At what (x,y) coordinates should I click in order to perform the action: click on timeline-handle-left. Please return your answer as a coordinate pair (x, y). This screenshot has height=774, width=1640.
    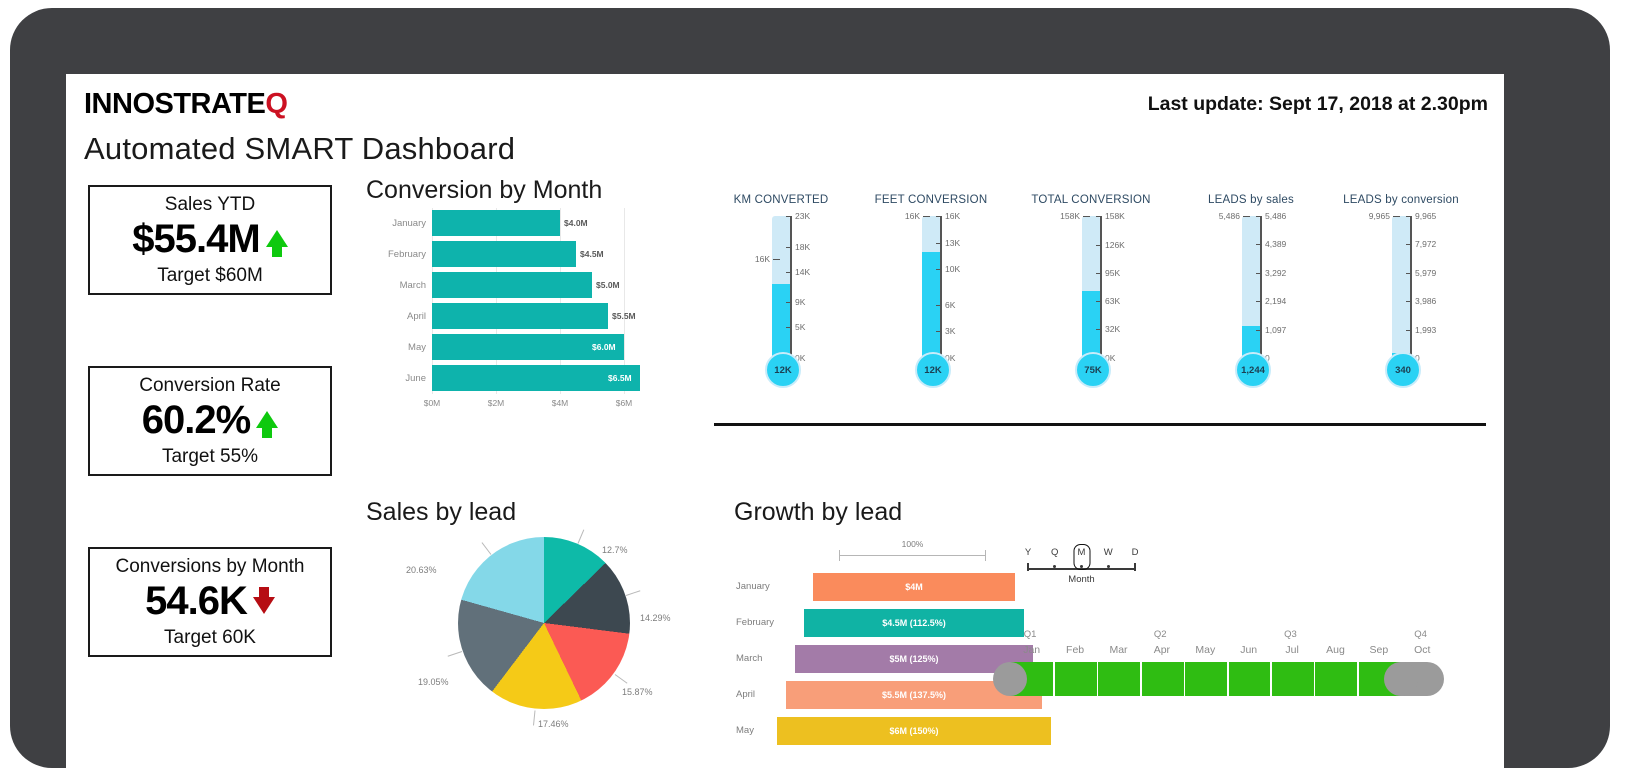
    Looking at the image, I should click on (1010, 679).